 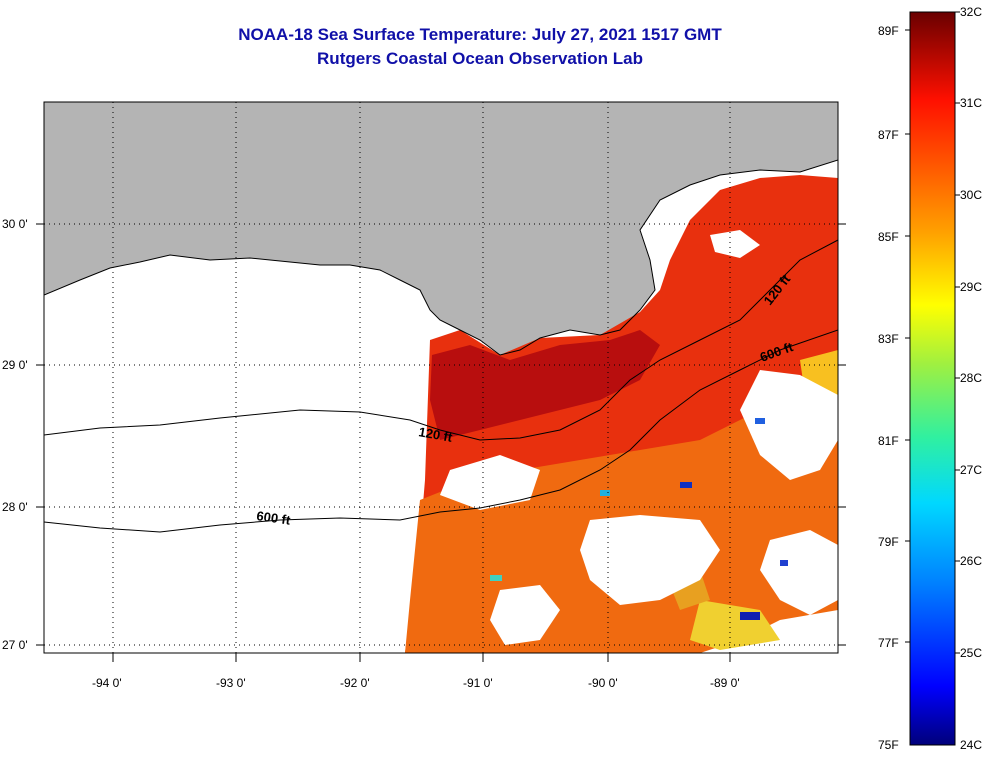 What do you see at coordinates (15, 507) in the screenshot?
I see `lat-label: 28 0'` at bounding box center [15, 507].